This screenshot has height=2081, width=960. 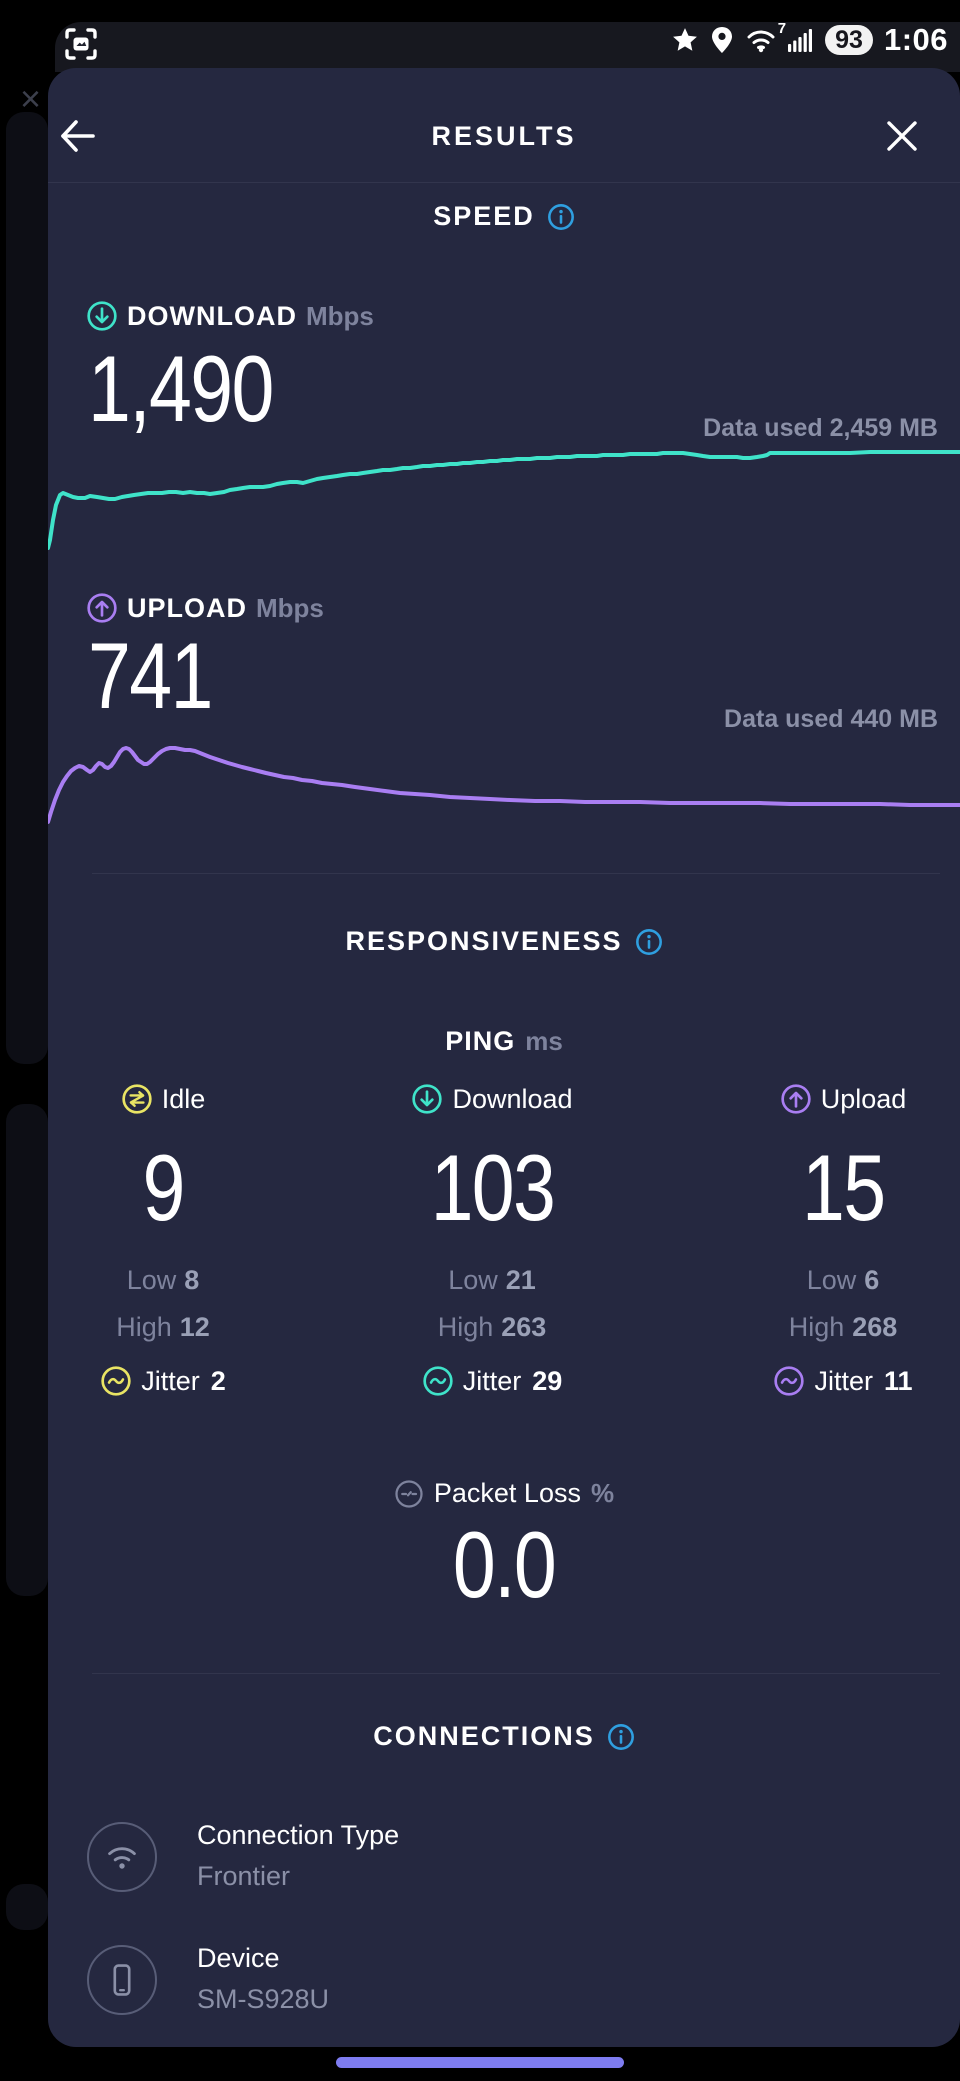 I want to click on packet-loss-value: 0.0, so click(x=504, y=1564).